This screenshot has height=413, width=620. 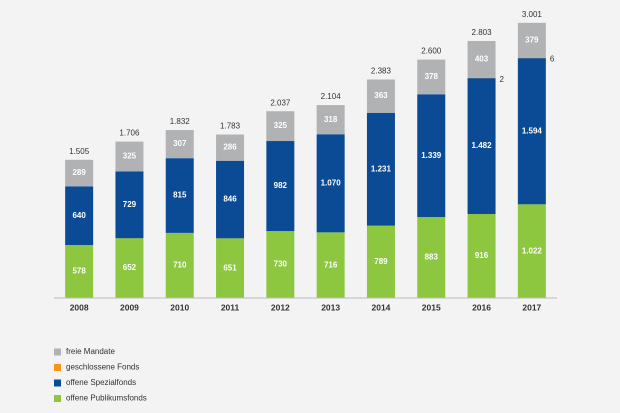 What do you see at coordinates (129, 133) in the screenshot?
I see `total-label: 1.706` at bounding box center [129, 133].